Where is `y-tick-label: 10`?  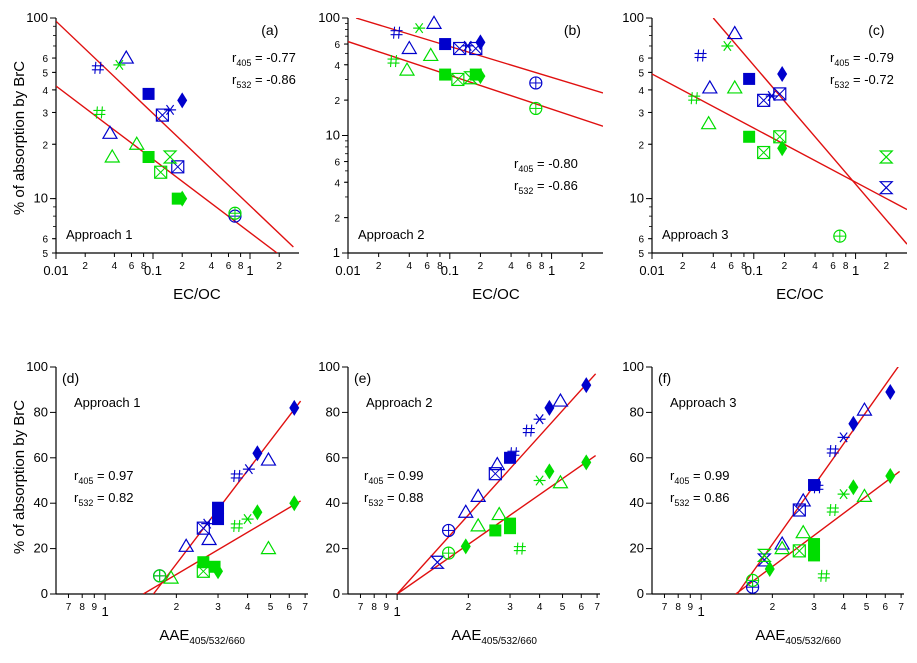 y-tick-label: 10 is located at coordinates (637, 198).